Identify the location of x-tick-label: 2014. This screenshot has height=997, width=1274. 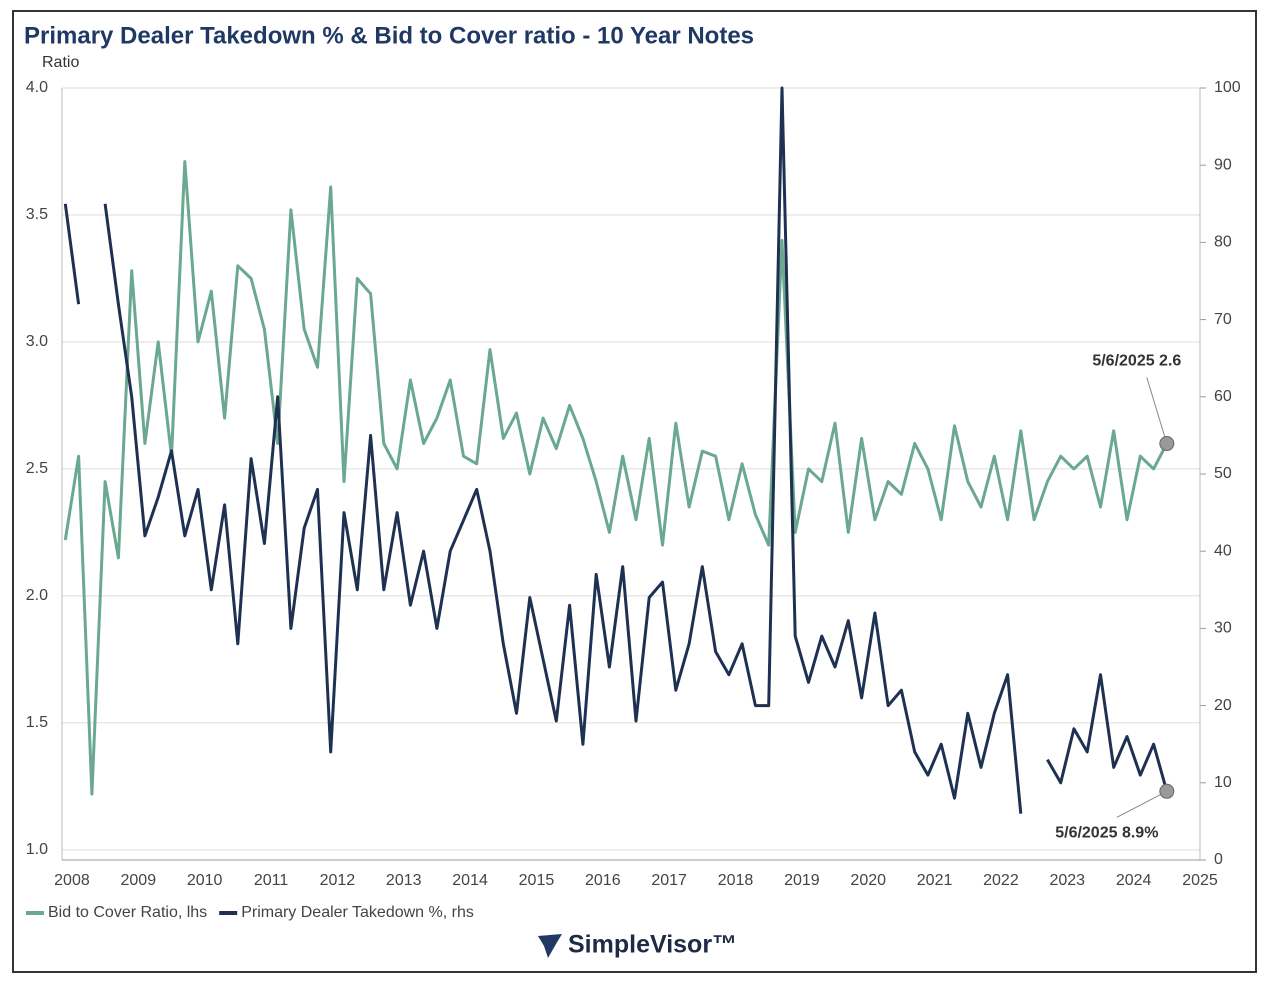
(470, 880).